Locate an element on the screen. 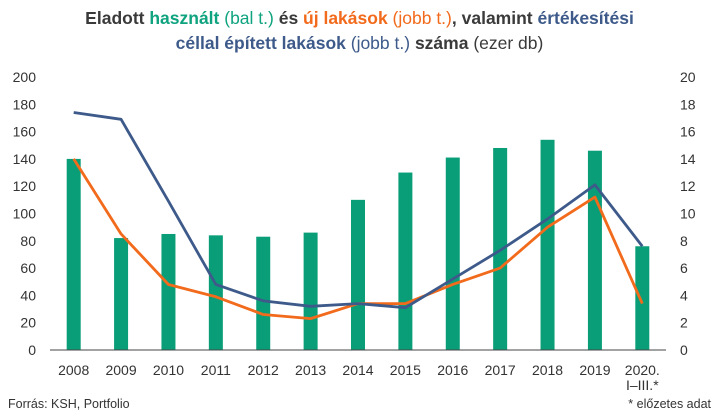 Image resolution: width=719 pixels, height=416 pixels. right-axis-tick-label: 16 is located at coordinates (688, 132).